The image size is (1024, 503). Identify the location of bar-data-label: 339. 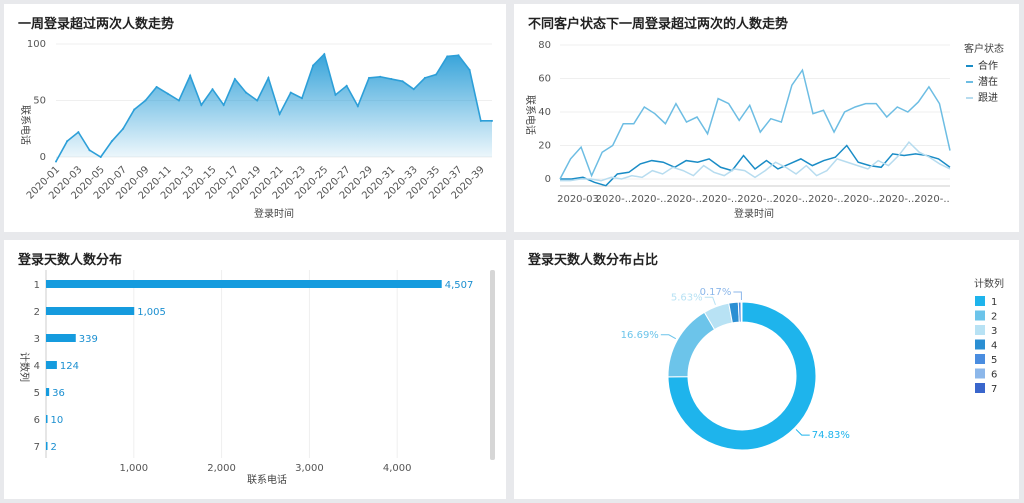
(88, 339).